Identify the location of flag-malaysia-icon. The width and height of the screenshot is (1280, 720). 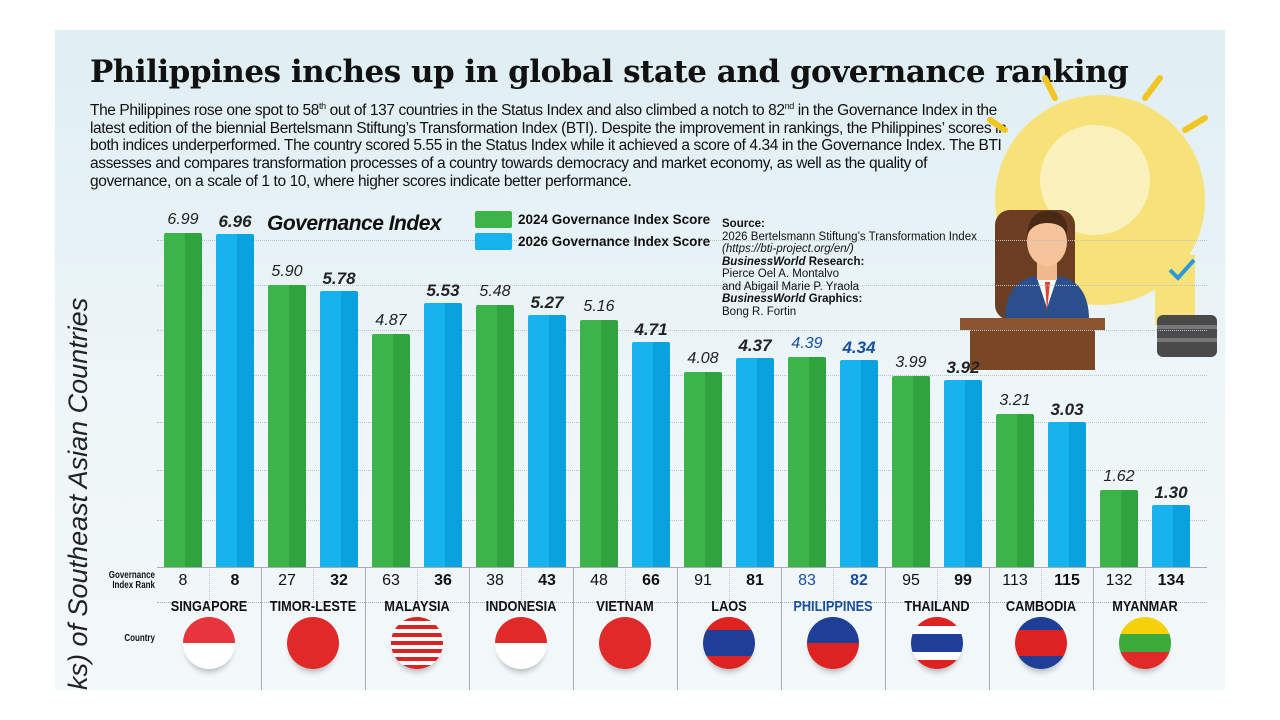
(417, 643).